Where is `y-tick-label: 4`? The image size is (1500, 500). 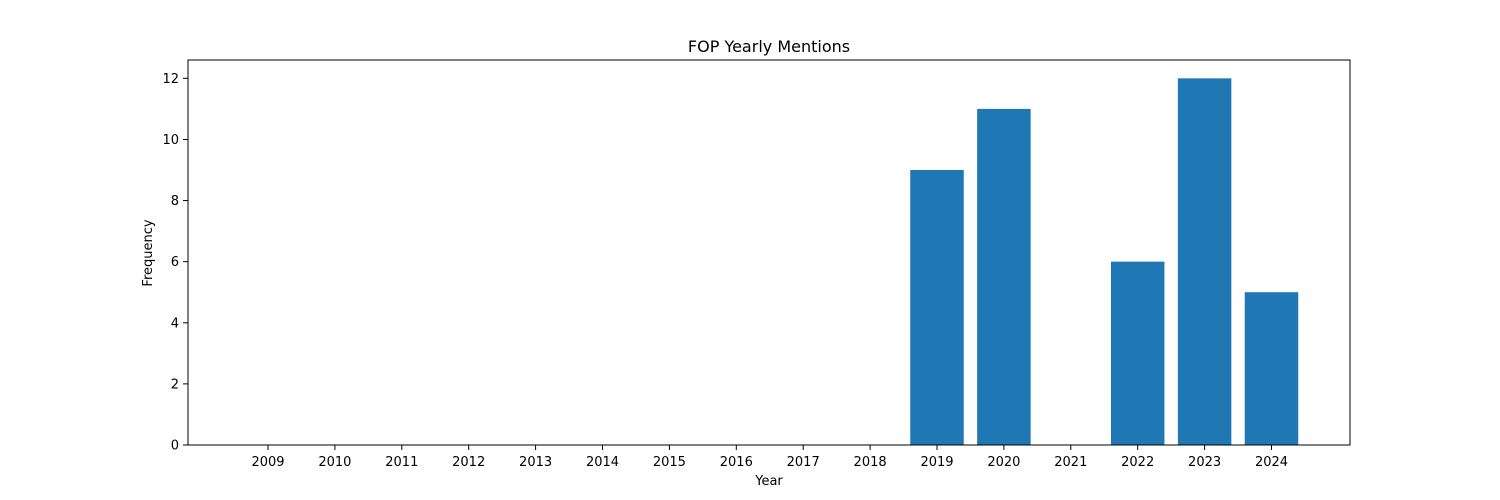 y-tick-label: 4 is located at coordinates (175, 323).